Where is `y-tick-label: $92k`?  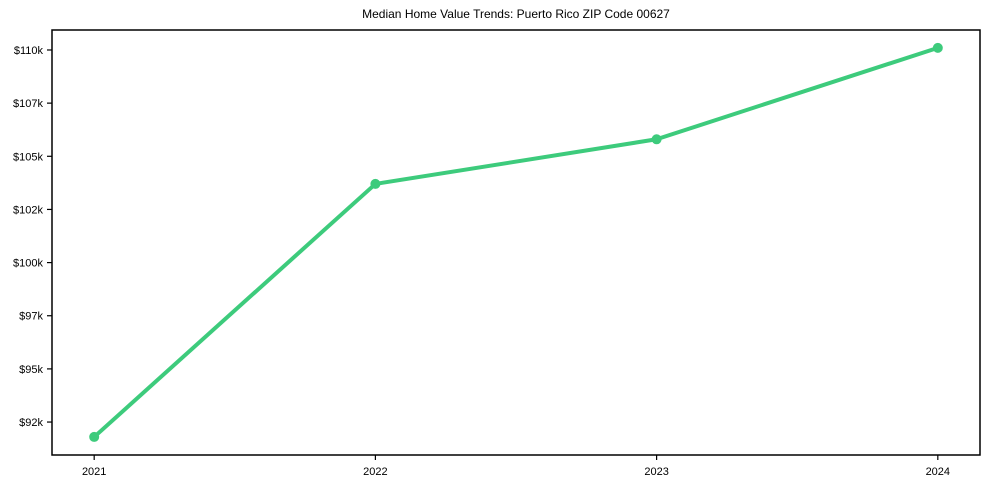
y-tick-label: $92k is located at coordinates (31, 423).